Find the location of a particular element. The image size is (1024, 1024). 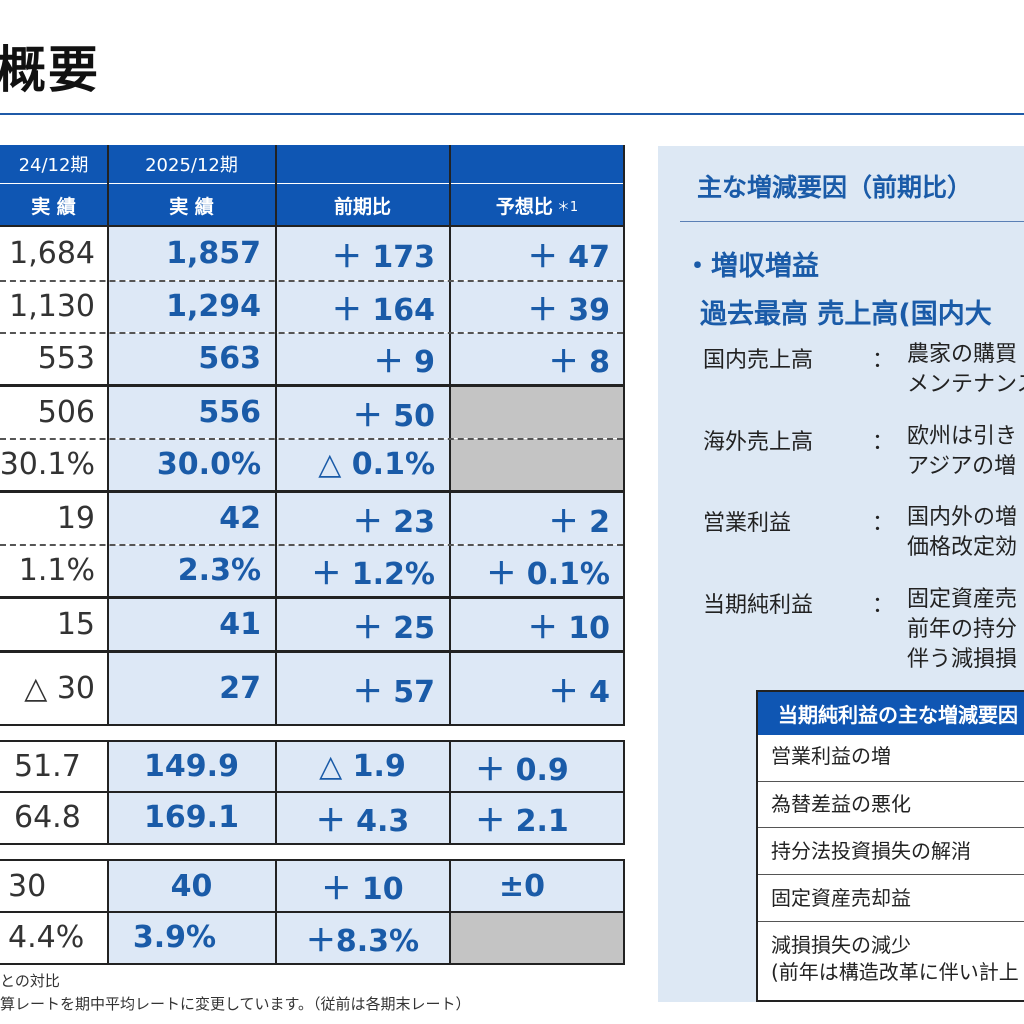

net-income-factors-box is located at coordinates (890, 846).